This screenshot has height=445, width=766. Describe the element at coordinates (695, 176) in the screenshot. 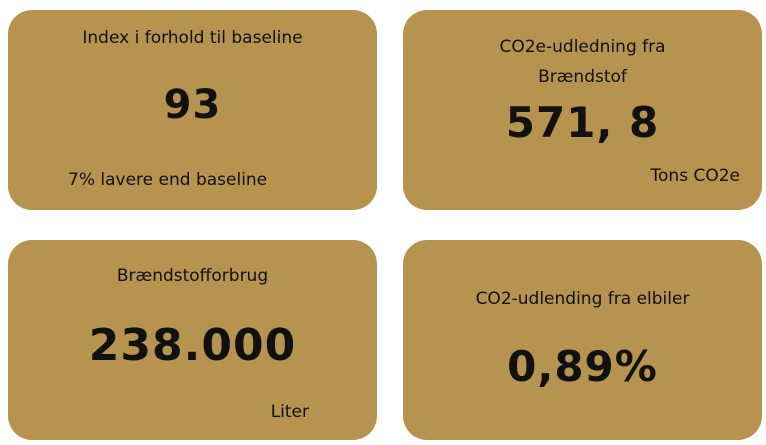

I see `card-note: Tons CO2e` at that location.